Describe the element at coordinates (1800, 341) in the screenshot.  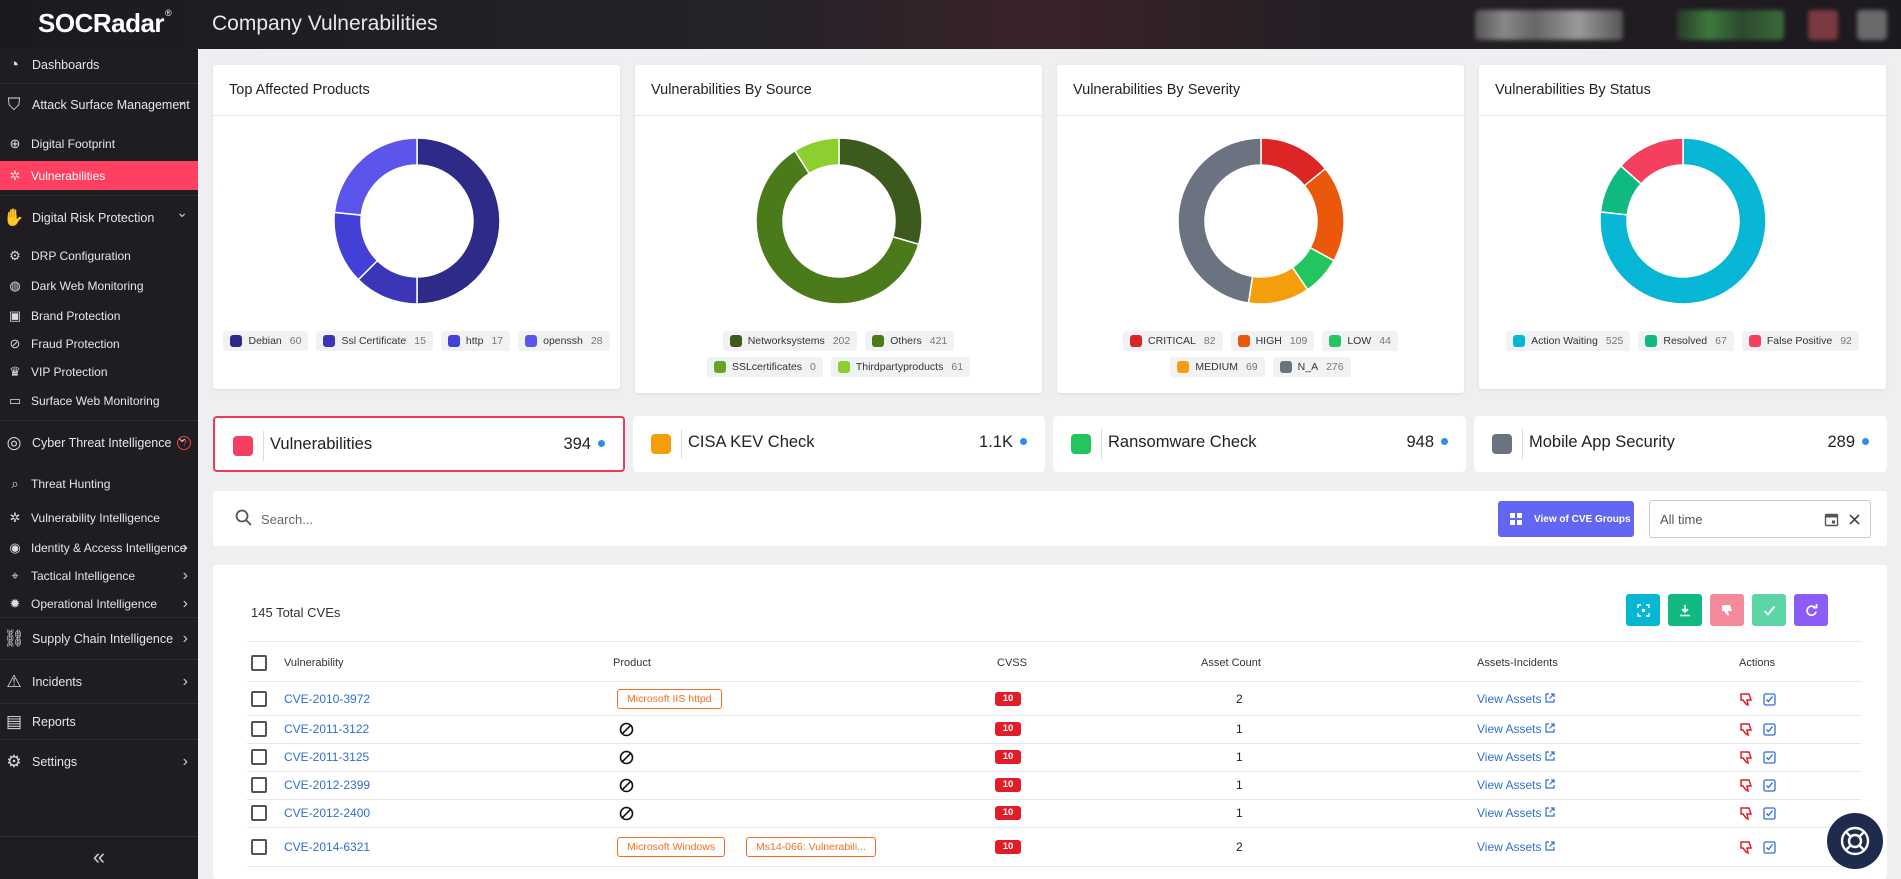
I see `legend-item-false-positive: False Positive 92` at that location.